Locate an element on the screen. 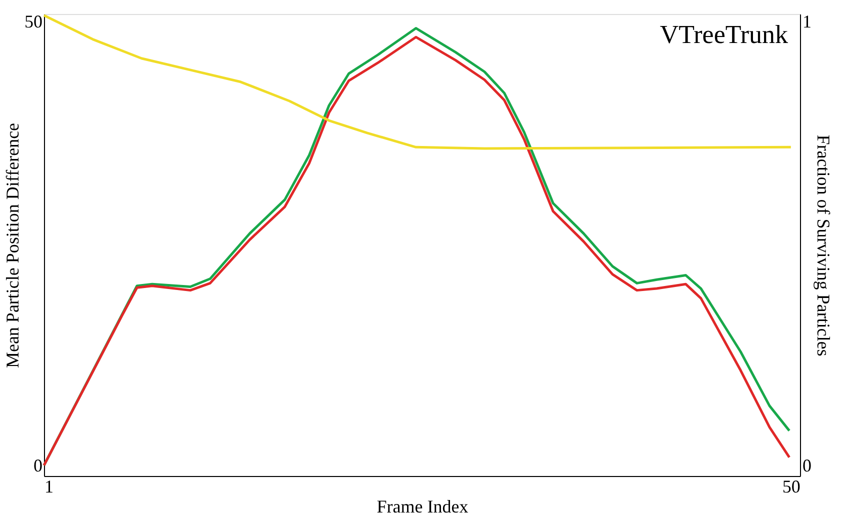 The width and height of the screenshot is (847, 527). x-axis-title: Frame Index is located at coordinates (422, 506).